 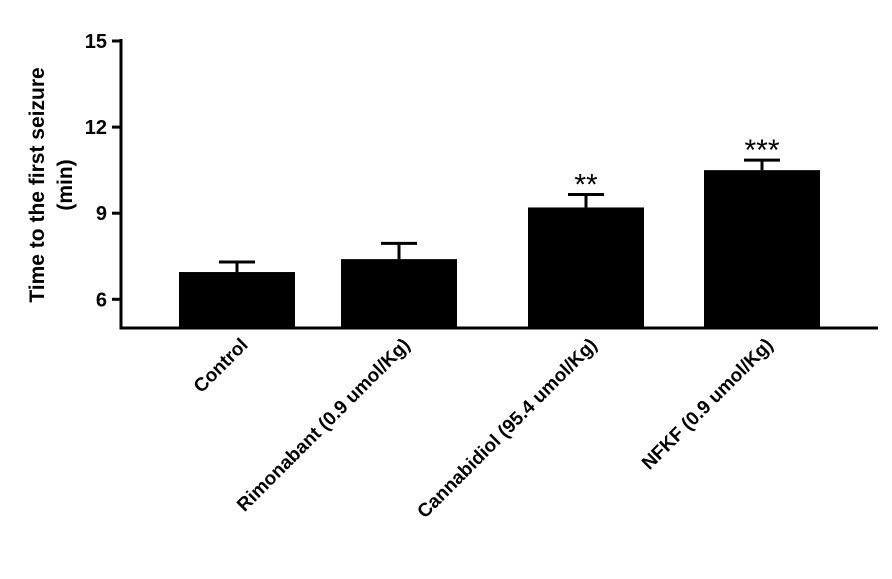 What do you see at coordinates (761, 150) in the screenshot?
I see `significance-label-4: ***` at bounding box center [761, 150].